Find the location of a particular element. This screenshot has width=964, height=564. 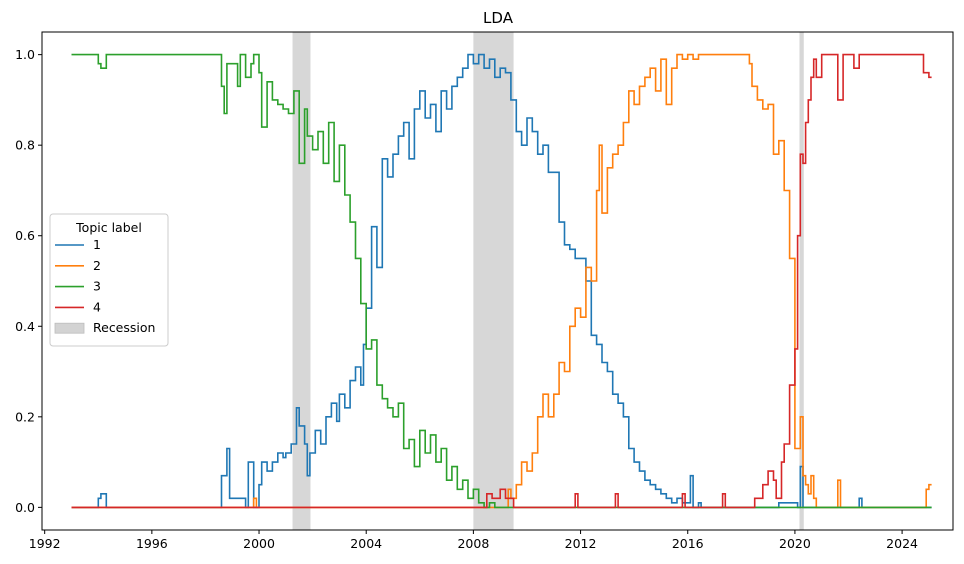

y-tick-label-0.6: 0.6 is located at coordinates (25, 235).